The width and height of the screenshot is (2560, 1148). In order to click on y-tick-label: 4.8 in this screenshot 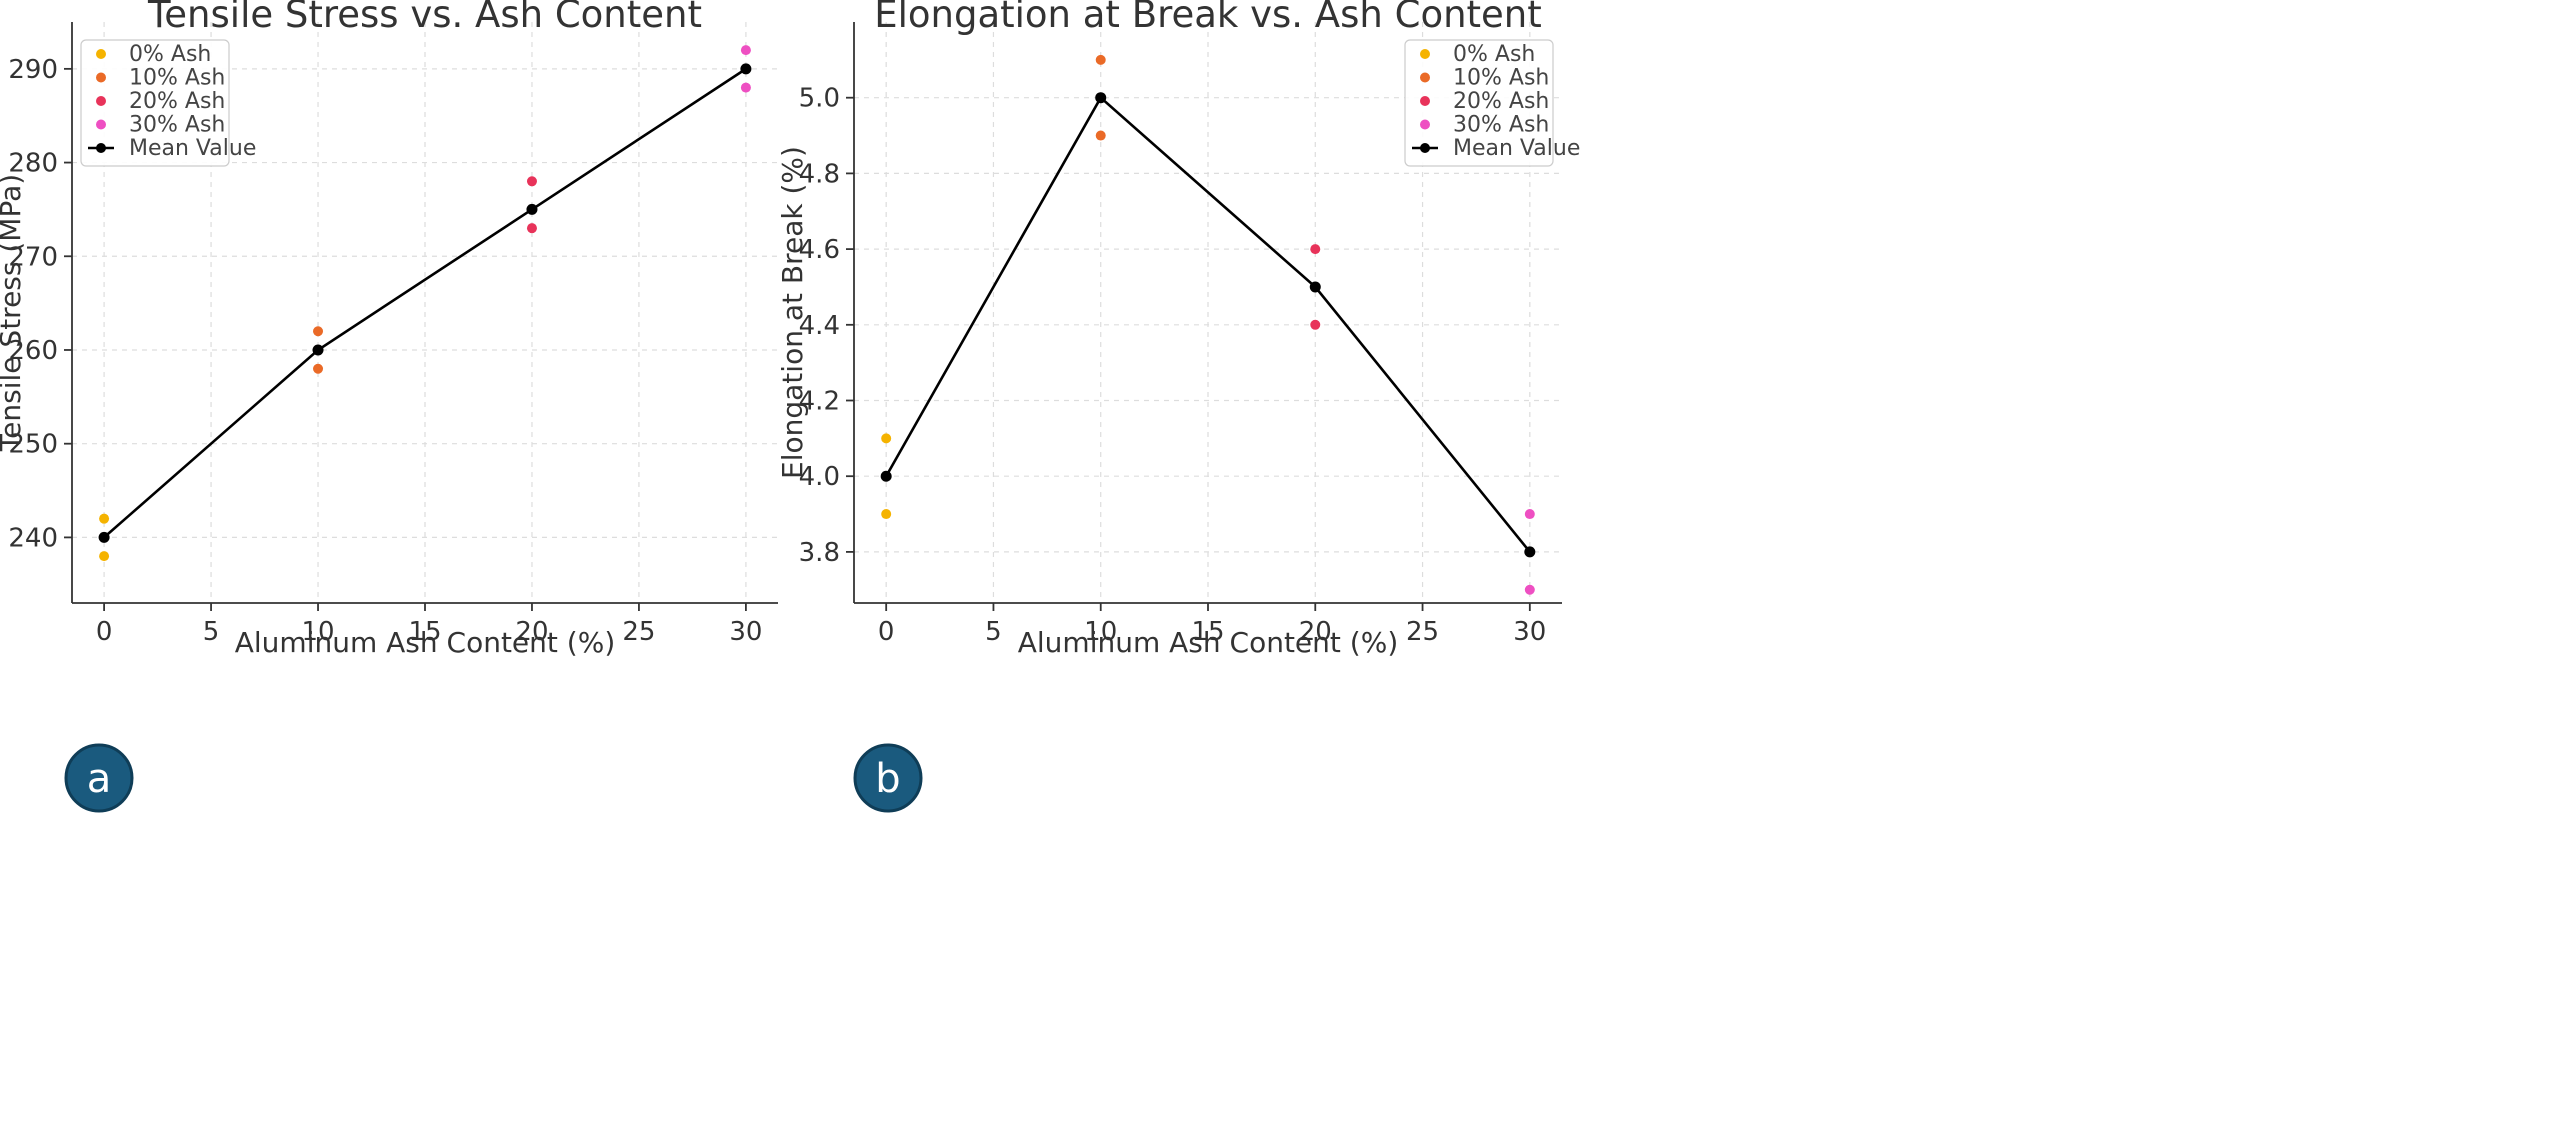, I will do `click(819, 174)`.